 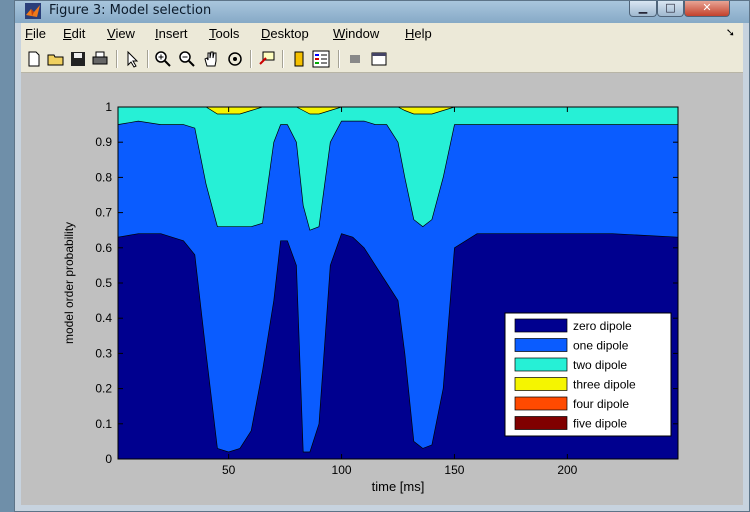 What do you see at coordinates (267, 59) in the screenshot?
I see `data-cursor-icon` at bounding box center [267, 59].